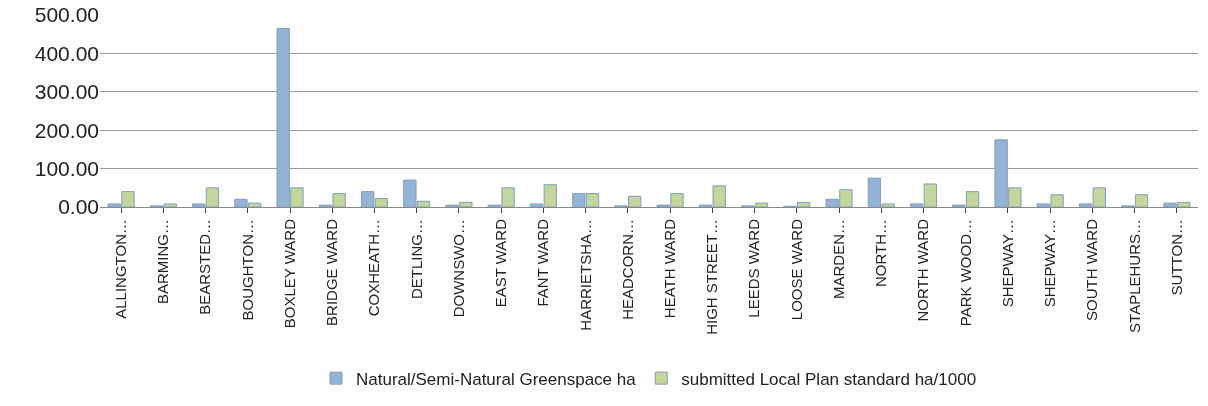 This screenshot has height=406, width=1208. Describe the element at coordinates (1092, 269) in the screenshot. I see `x-tick-label: SOUTH WARD` at that location.